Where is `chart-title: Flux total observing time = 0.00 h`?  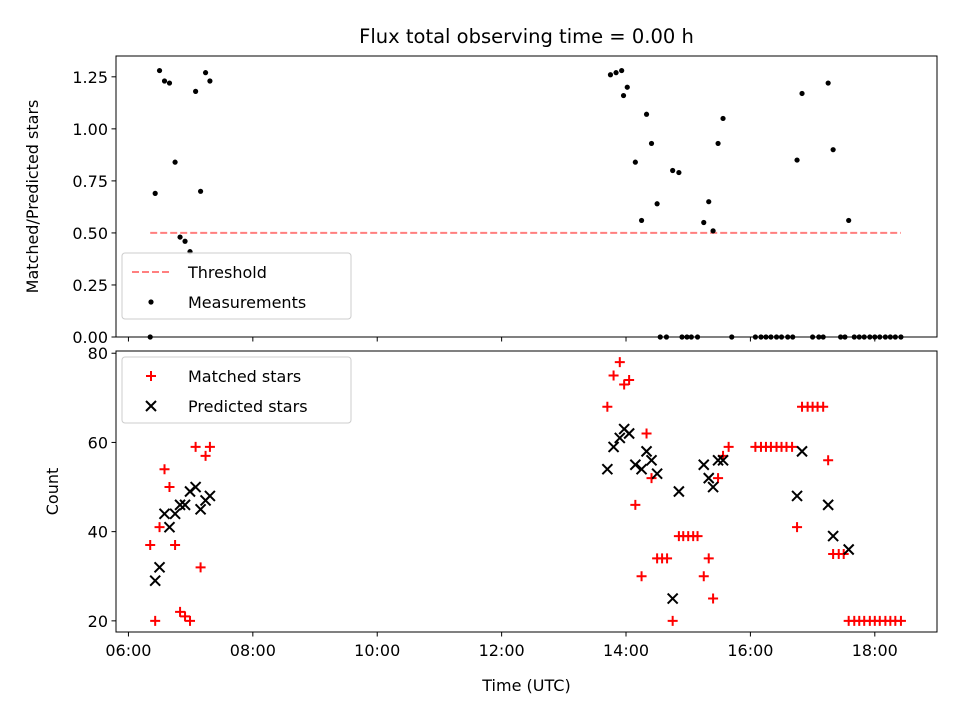 chart-title: Flux total observing time = 0.00 h is located at coordinates (526, 36).